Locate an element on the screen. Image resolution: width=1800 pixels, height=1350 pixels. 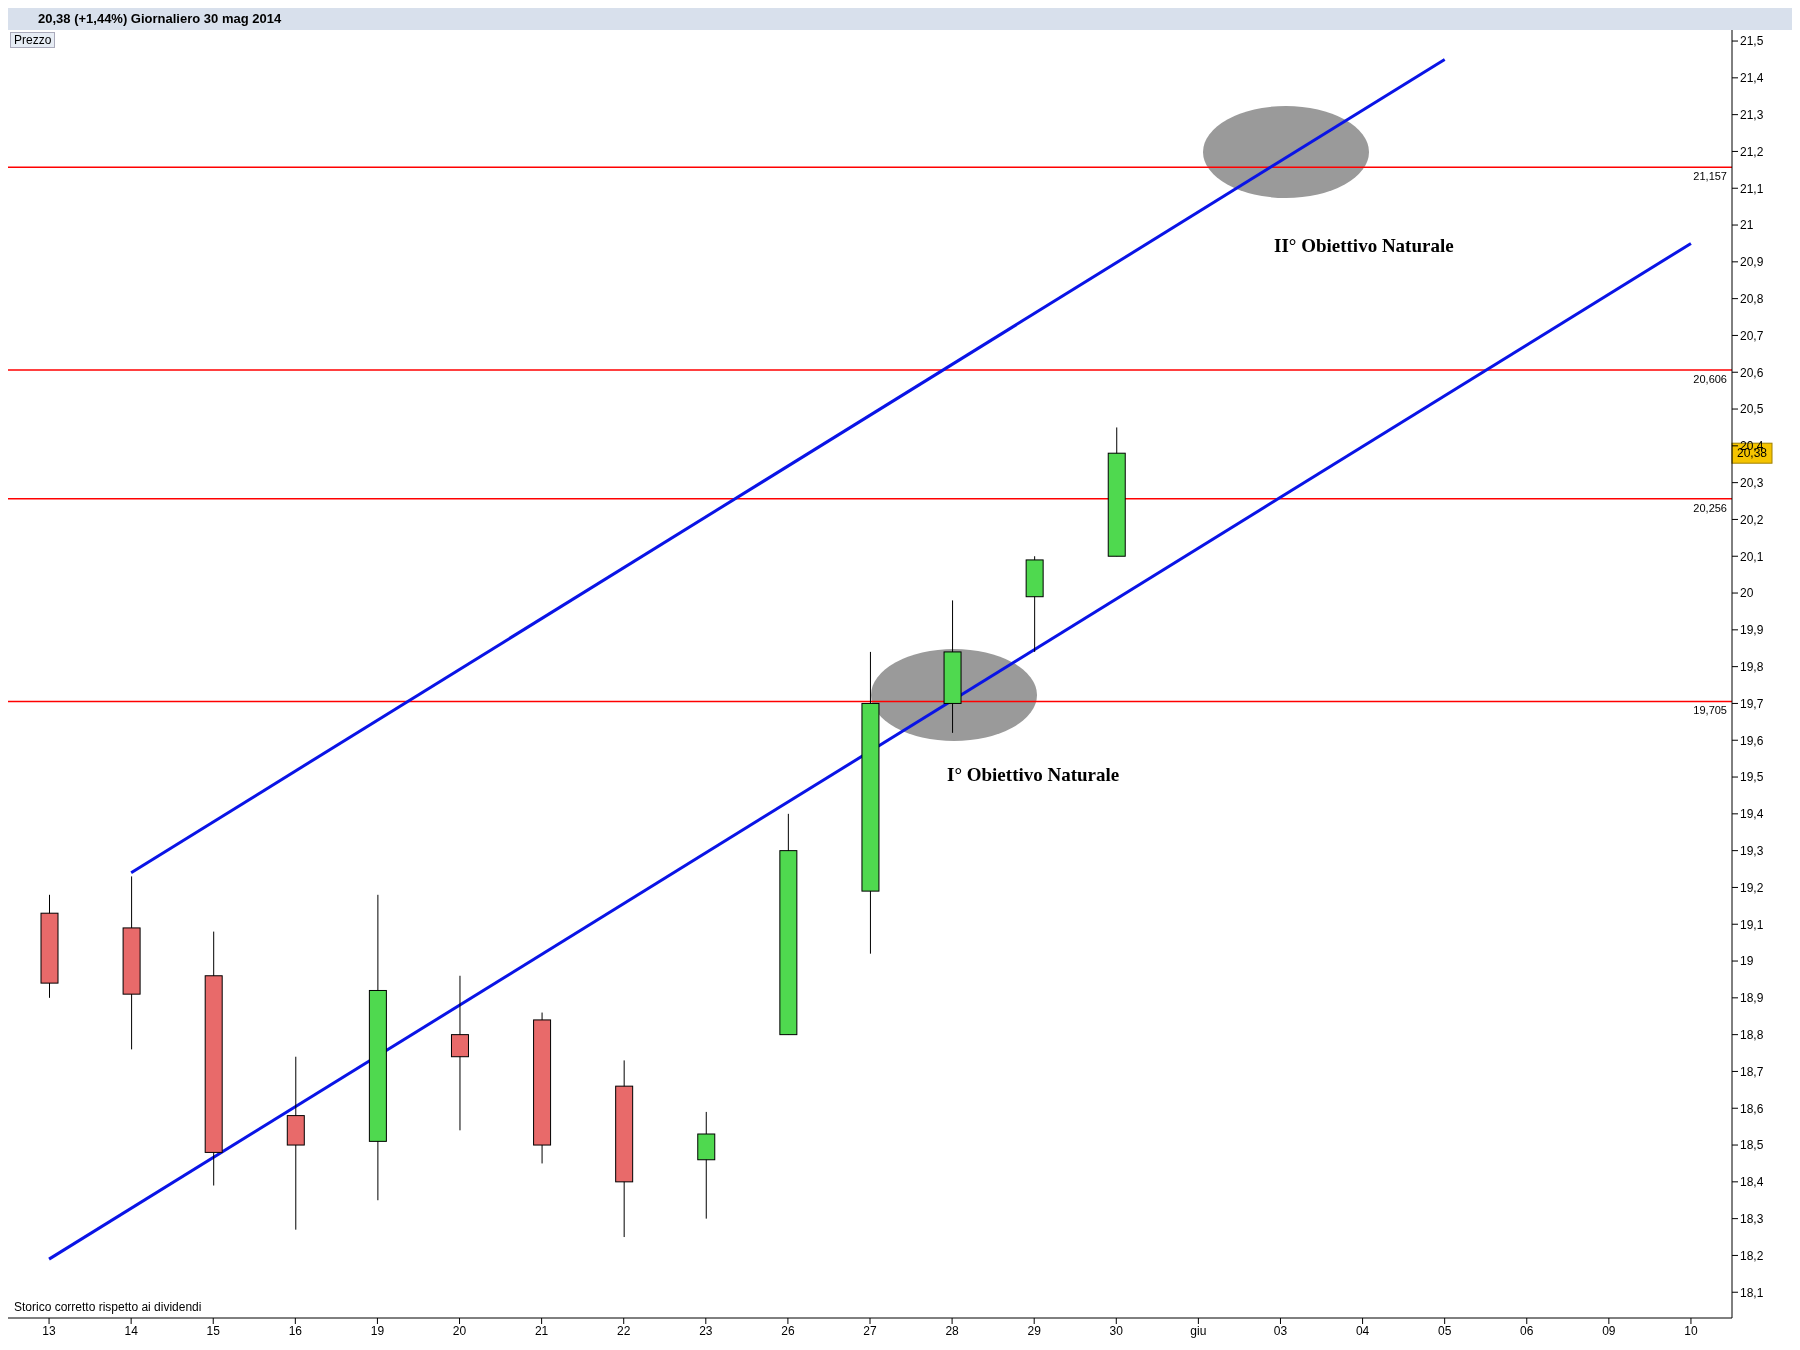
y-tick-label: 19,7 is located at coordinates (1752, 703).